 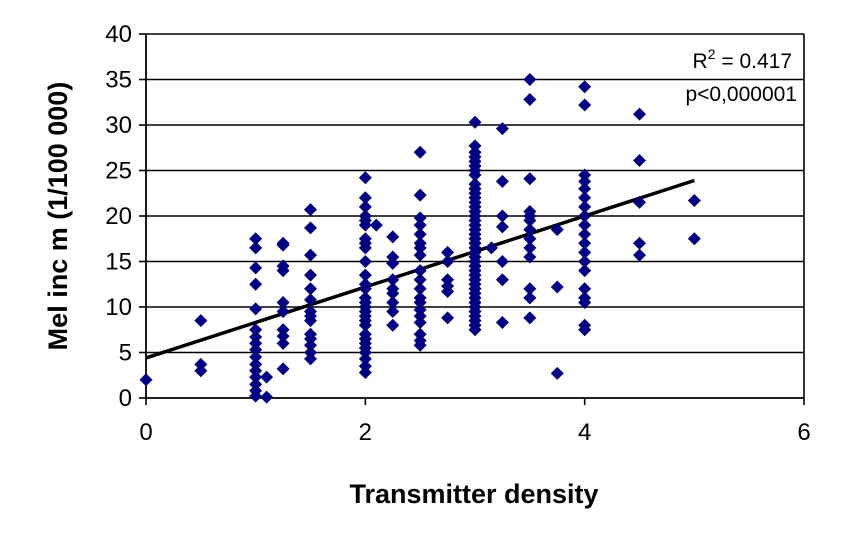 I want to click on y-tick-label-20: 20, so click(x=118, y=216).